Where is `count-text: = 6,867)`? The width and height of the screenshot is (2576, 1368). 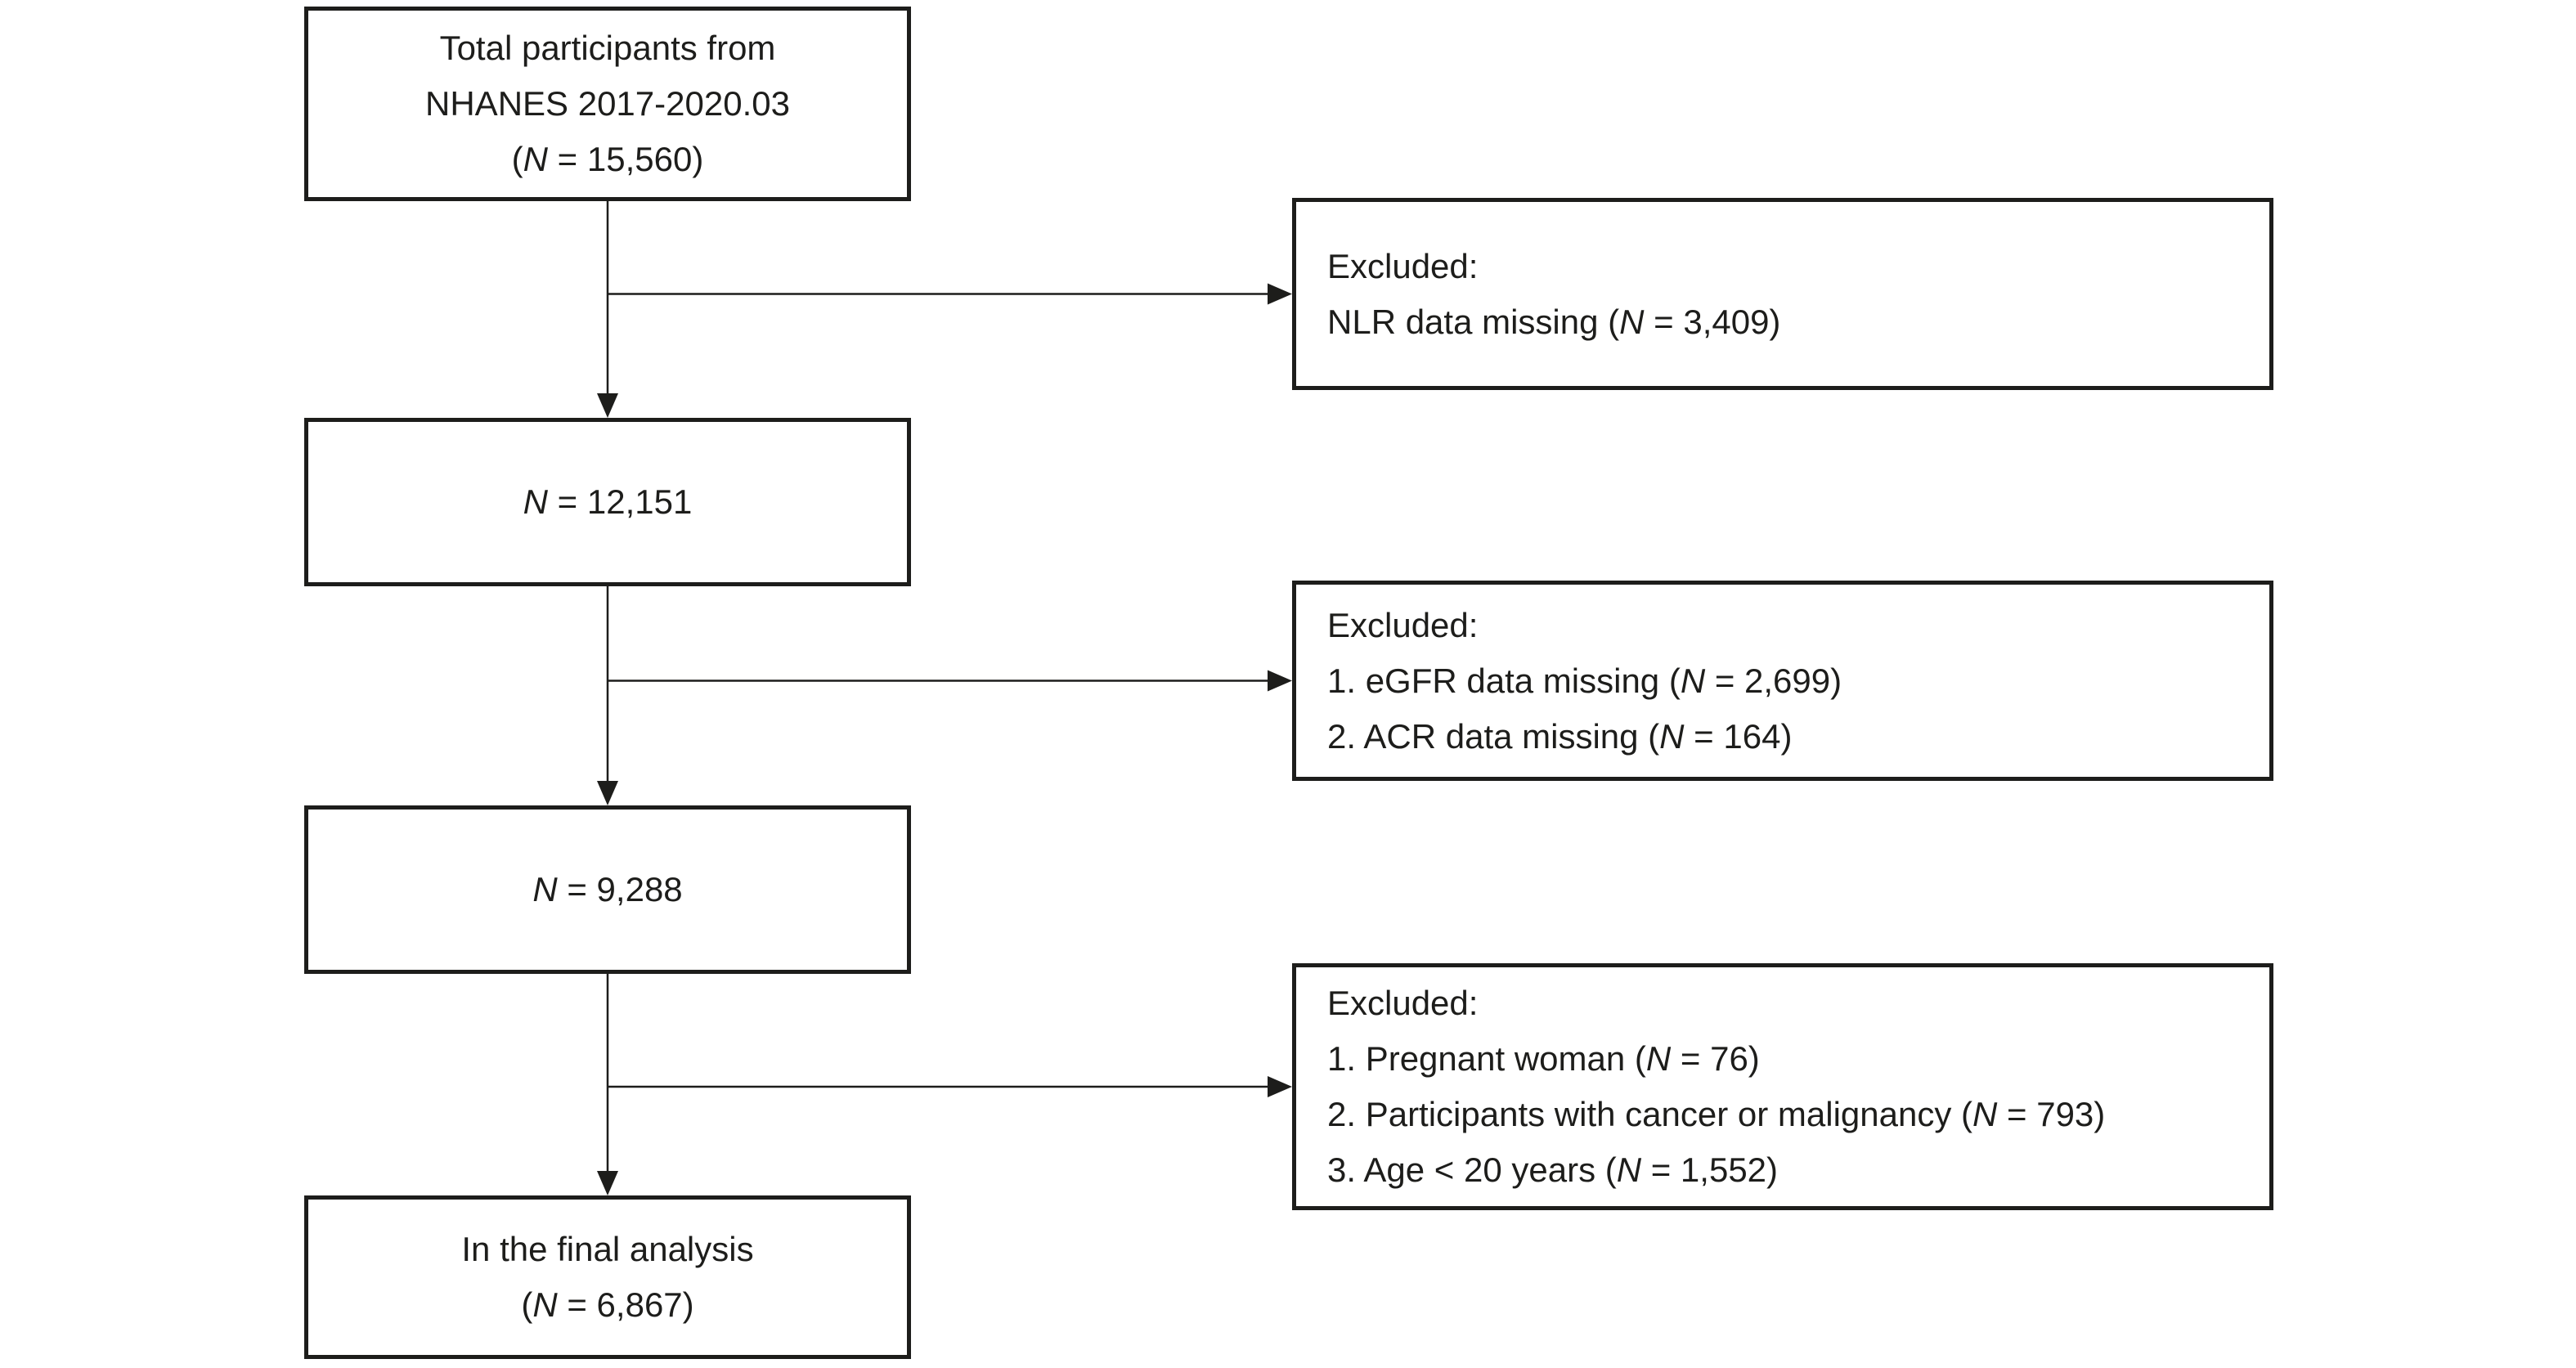
count-text: = 6,867) is located at coordinates (625, 1304).